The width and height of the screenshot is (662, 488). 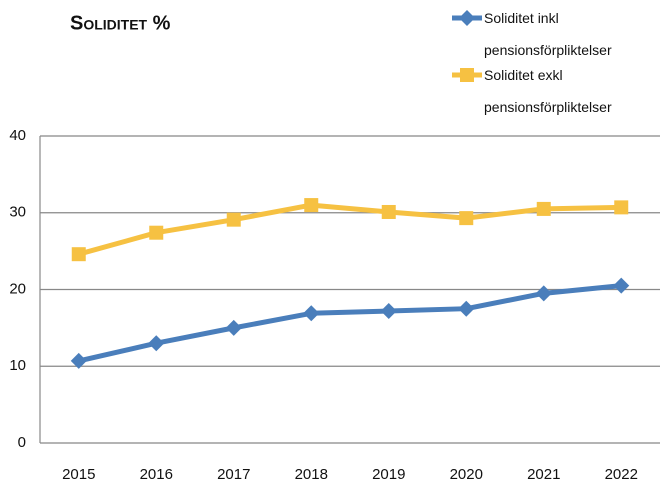 I want to click on chart-title: Soliditet %, so click(x=120, y=23).